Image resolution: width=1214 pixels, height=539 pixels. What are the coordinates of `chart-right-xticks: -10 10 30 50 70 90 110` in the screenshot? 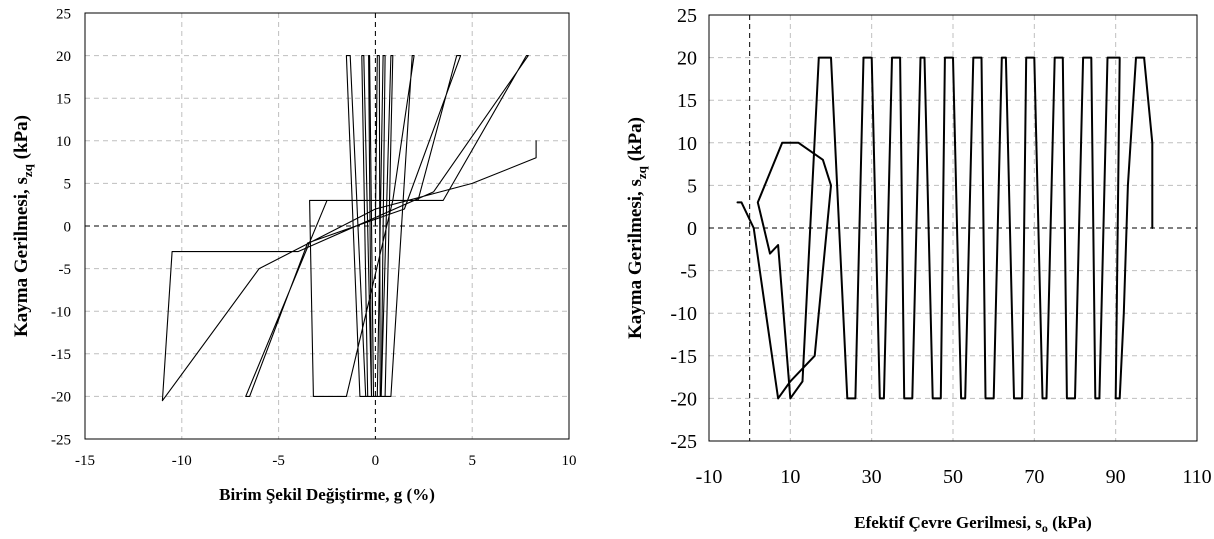 It's located at (954, 477).